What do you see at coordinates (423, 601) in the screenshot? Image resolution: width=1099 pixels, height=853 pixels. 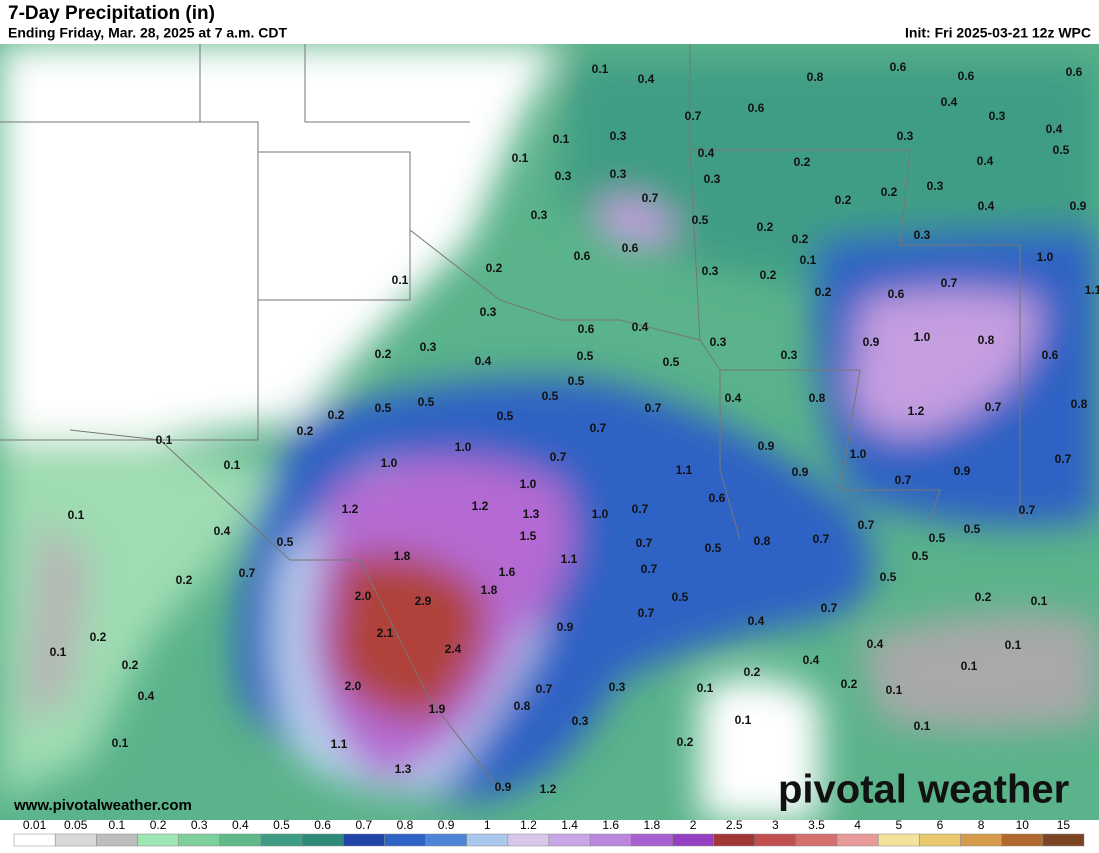 I see `precip-label: 2.9` at bounding box center [423, 601].